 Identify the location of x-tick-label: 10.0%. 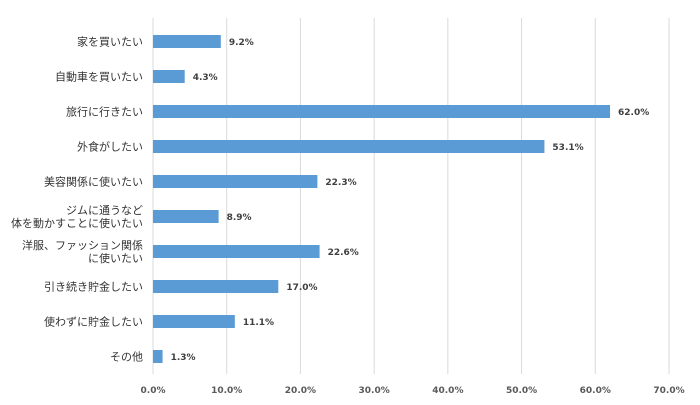
(226, 391).